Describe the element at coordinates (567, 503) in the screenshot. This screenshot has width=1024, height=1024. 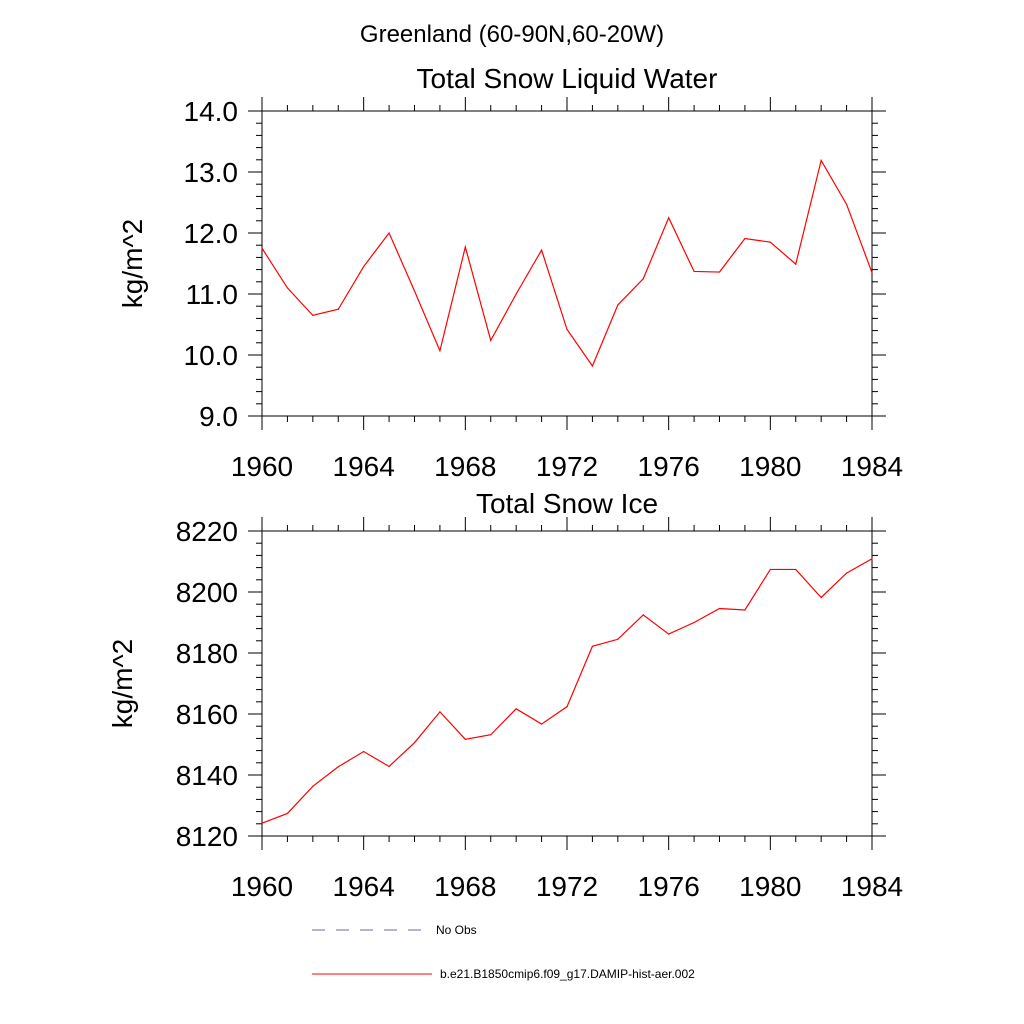
I see `panel-title: Total Snow Ice` at that location.